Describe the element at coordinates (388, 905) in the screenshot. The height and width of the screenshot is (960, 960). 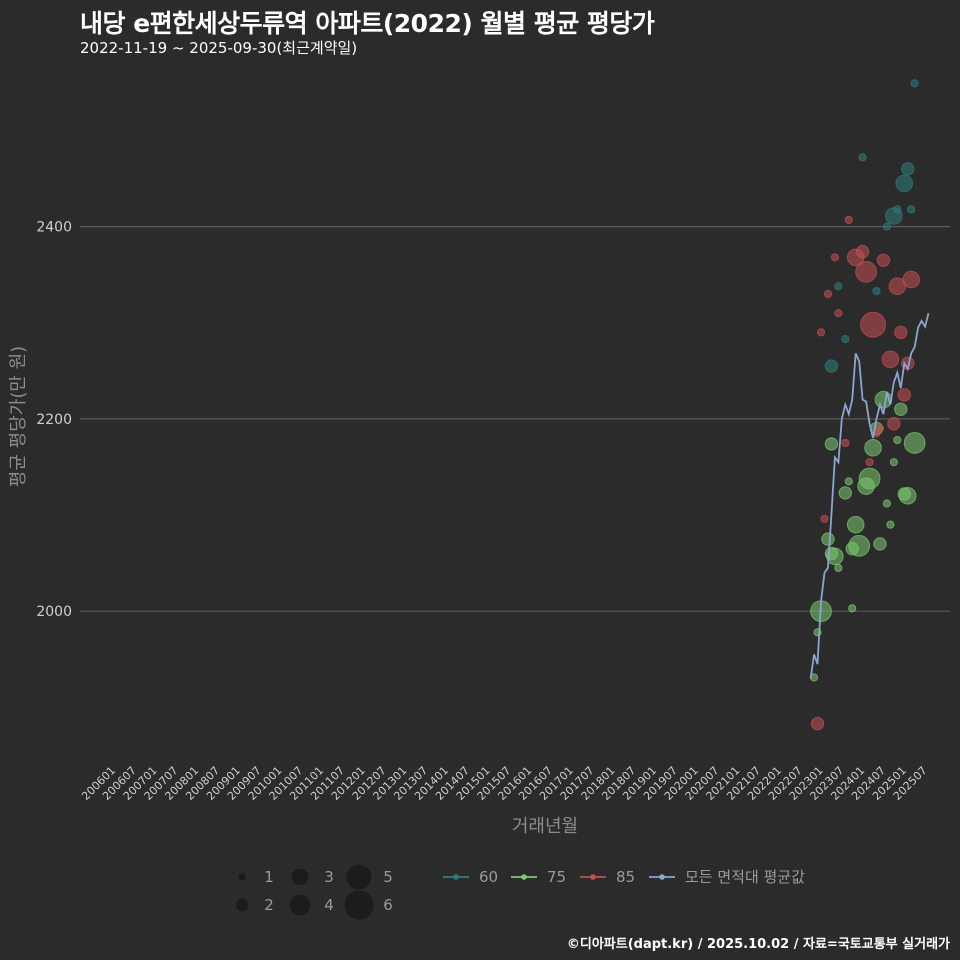
I see `size-legend-label: 6` at that location.